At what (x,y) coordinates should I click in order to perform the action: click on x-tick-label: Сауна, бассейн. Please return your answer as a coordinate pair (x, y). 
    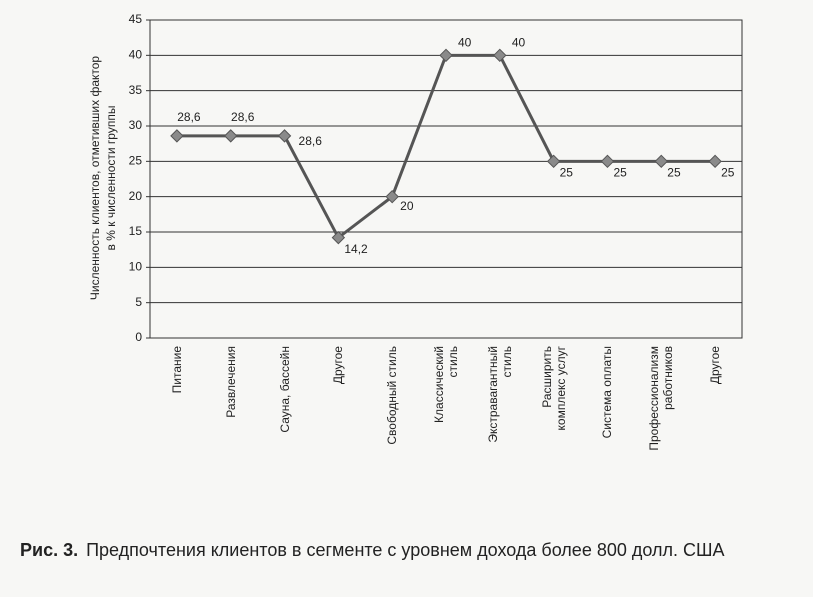
    Looking at the image, I should click on (284, 389).